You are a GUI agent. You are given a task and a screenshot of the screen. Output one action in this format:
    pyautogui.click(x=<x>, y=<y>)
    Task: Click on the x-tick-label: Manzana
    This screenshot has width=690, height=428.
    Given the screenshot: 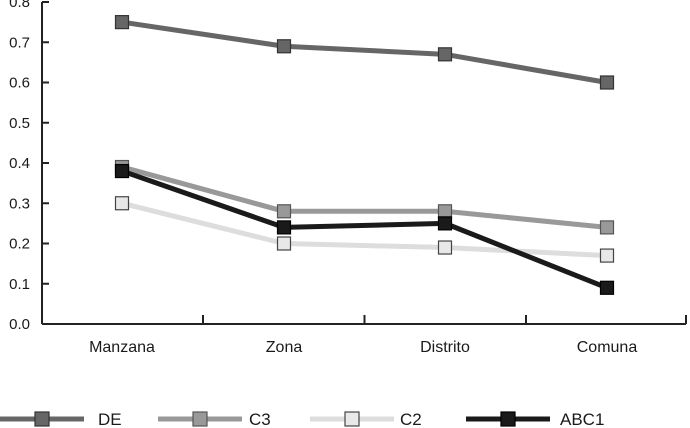 What is the action you would take?
    pyautogui.click(x=122, y=347)
    